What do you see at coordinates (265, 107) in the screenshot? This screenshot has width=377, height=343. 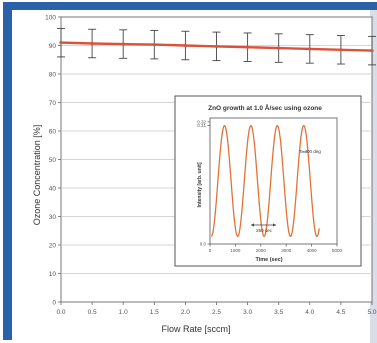 I see `inset-title: ZnO growth at 1.0 Å/sec using ozone` at bounding box center [265, 107].